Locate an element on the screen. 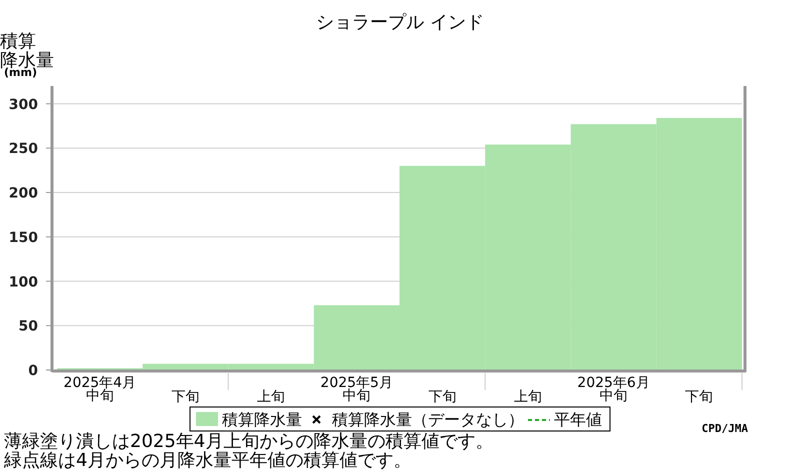 This screenshot has width=800, height=470. y-tick-label: 300 is located at coordinates (23, 104).